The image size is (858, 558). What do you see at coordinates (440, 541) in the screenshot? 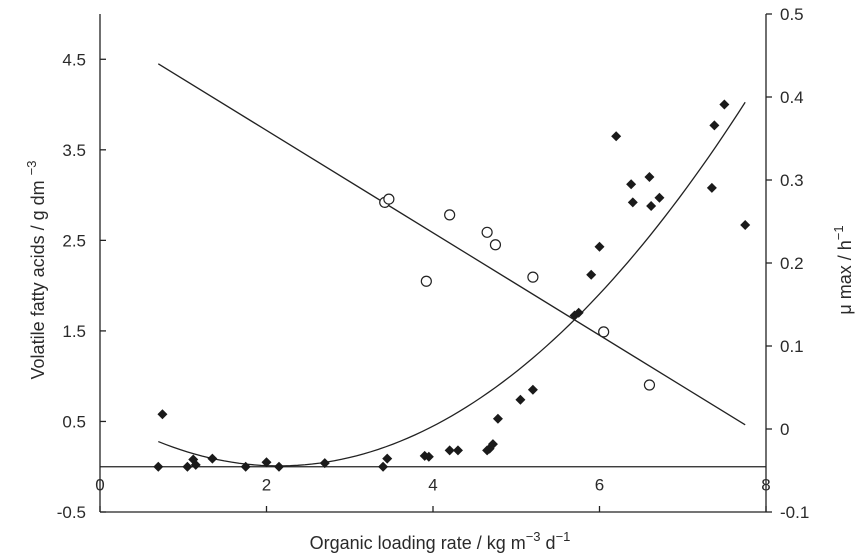
I see `x-axis-label: Organic loading rate / kg m−3 d−1` at bounding box center [440, 541].